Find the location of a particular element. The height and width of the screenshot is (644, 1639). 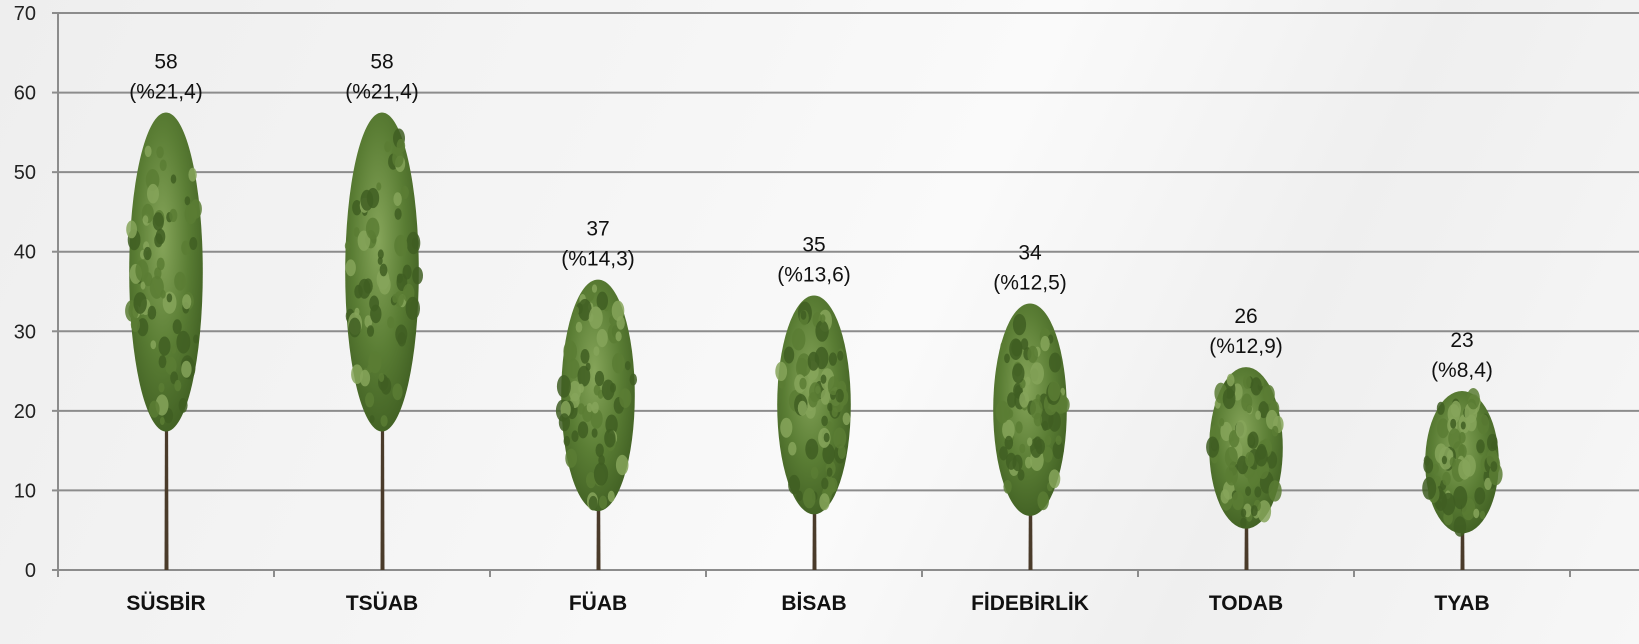

data-label-percent: (%12,5) is located at coordinates (1030, 282).